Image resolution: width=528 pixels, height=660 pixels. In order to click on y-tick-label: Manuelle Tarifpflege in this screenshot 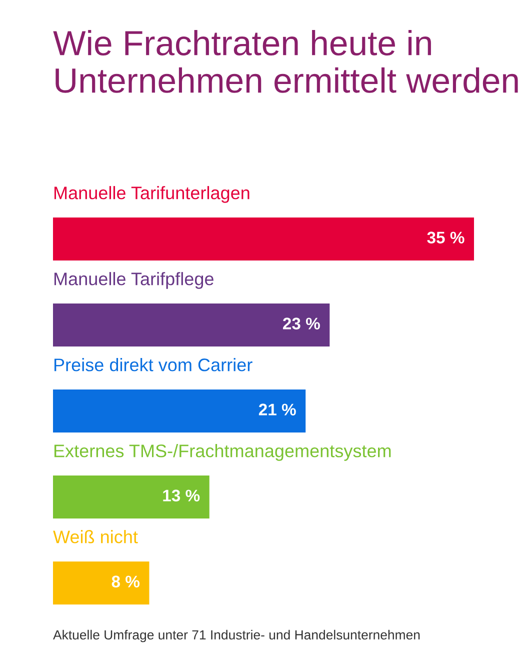, I will do `click(134, 280)`.